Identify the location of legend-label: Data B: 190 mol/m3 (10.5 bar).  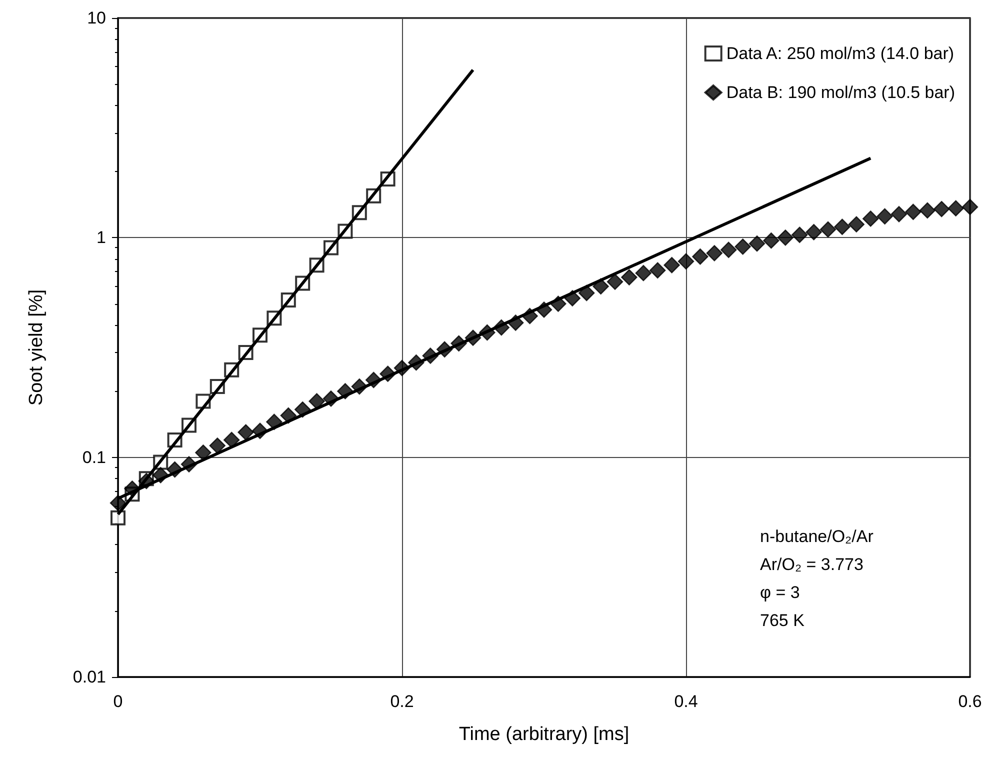
(841, 92).